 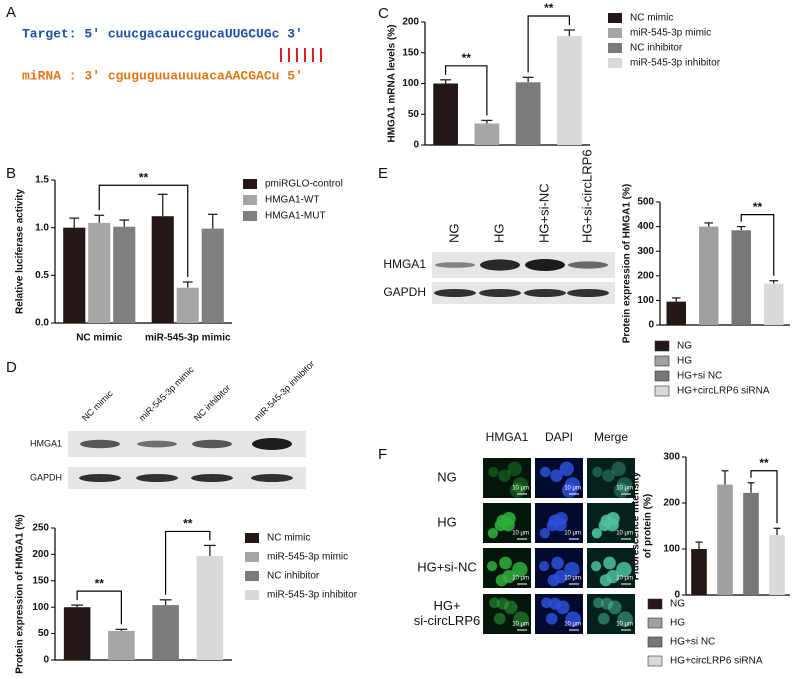 What do you see at coordinates (188, 338) in the screenshot?
I see `x-tick-label: miR-545-3p mimic` at bounding box center [188, 338].